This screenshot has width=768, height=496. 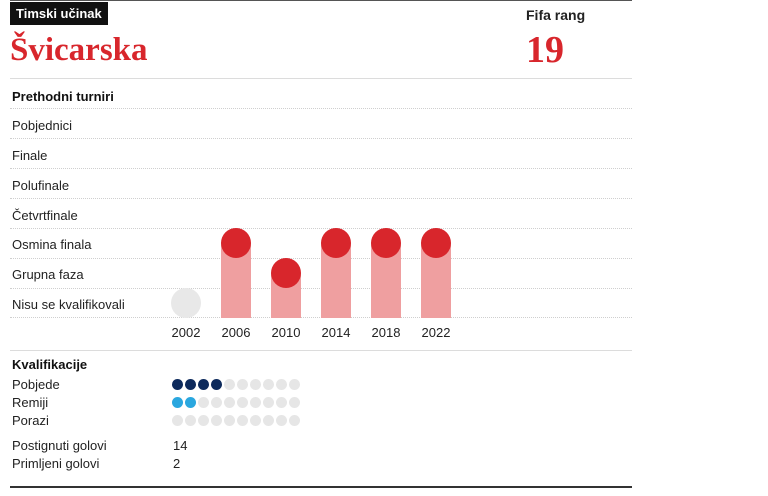 I want to click on chart-divider, so click(x=321, y=350).